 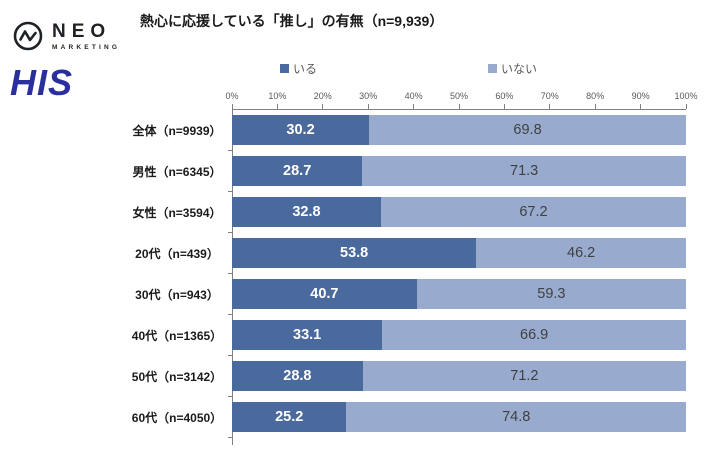 I want to click on bar-track: 40.7 59.3, so click(x=459, y=294).